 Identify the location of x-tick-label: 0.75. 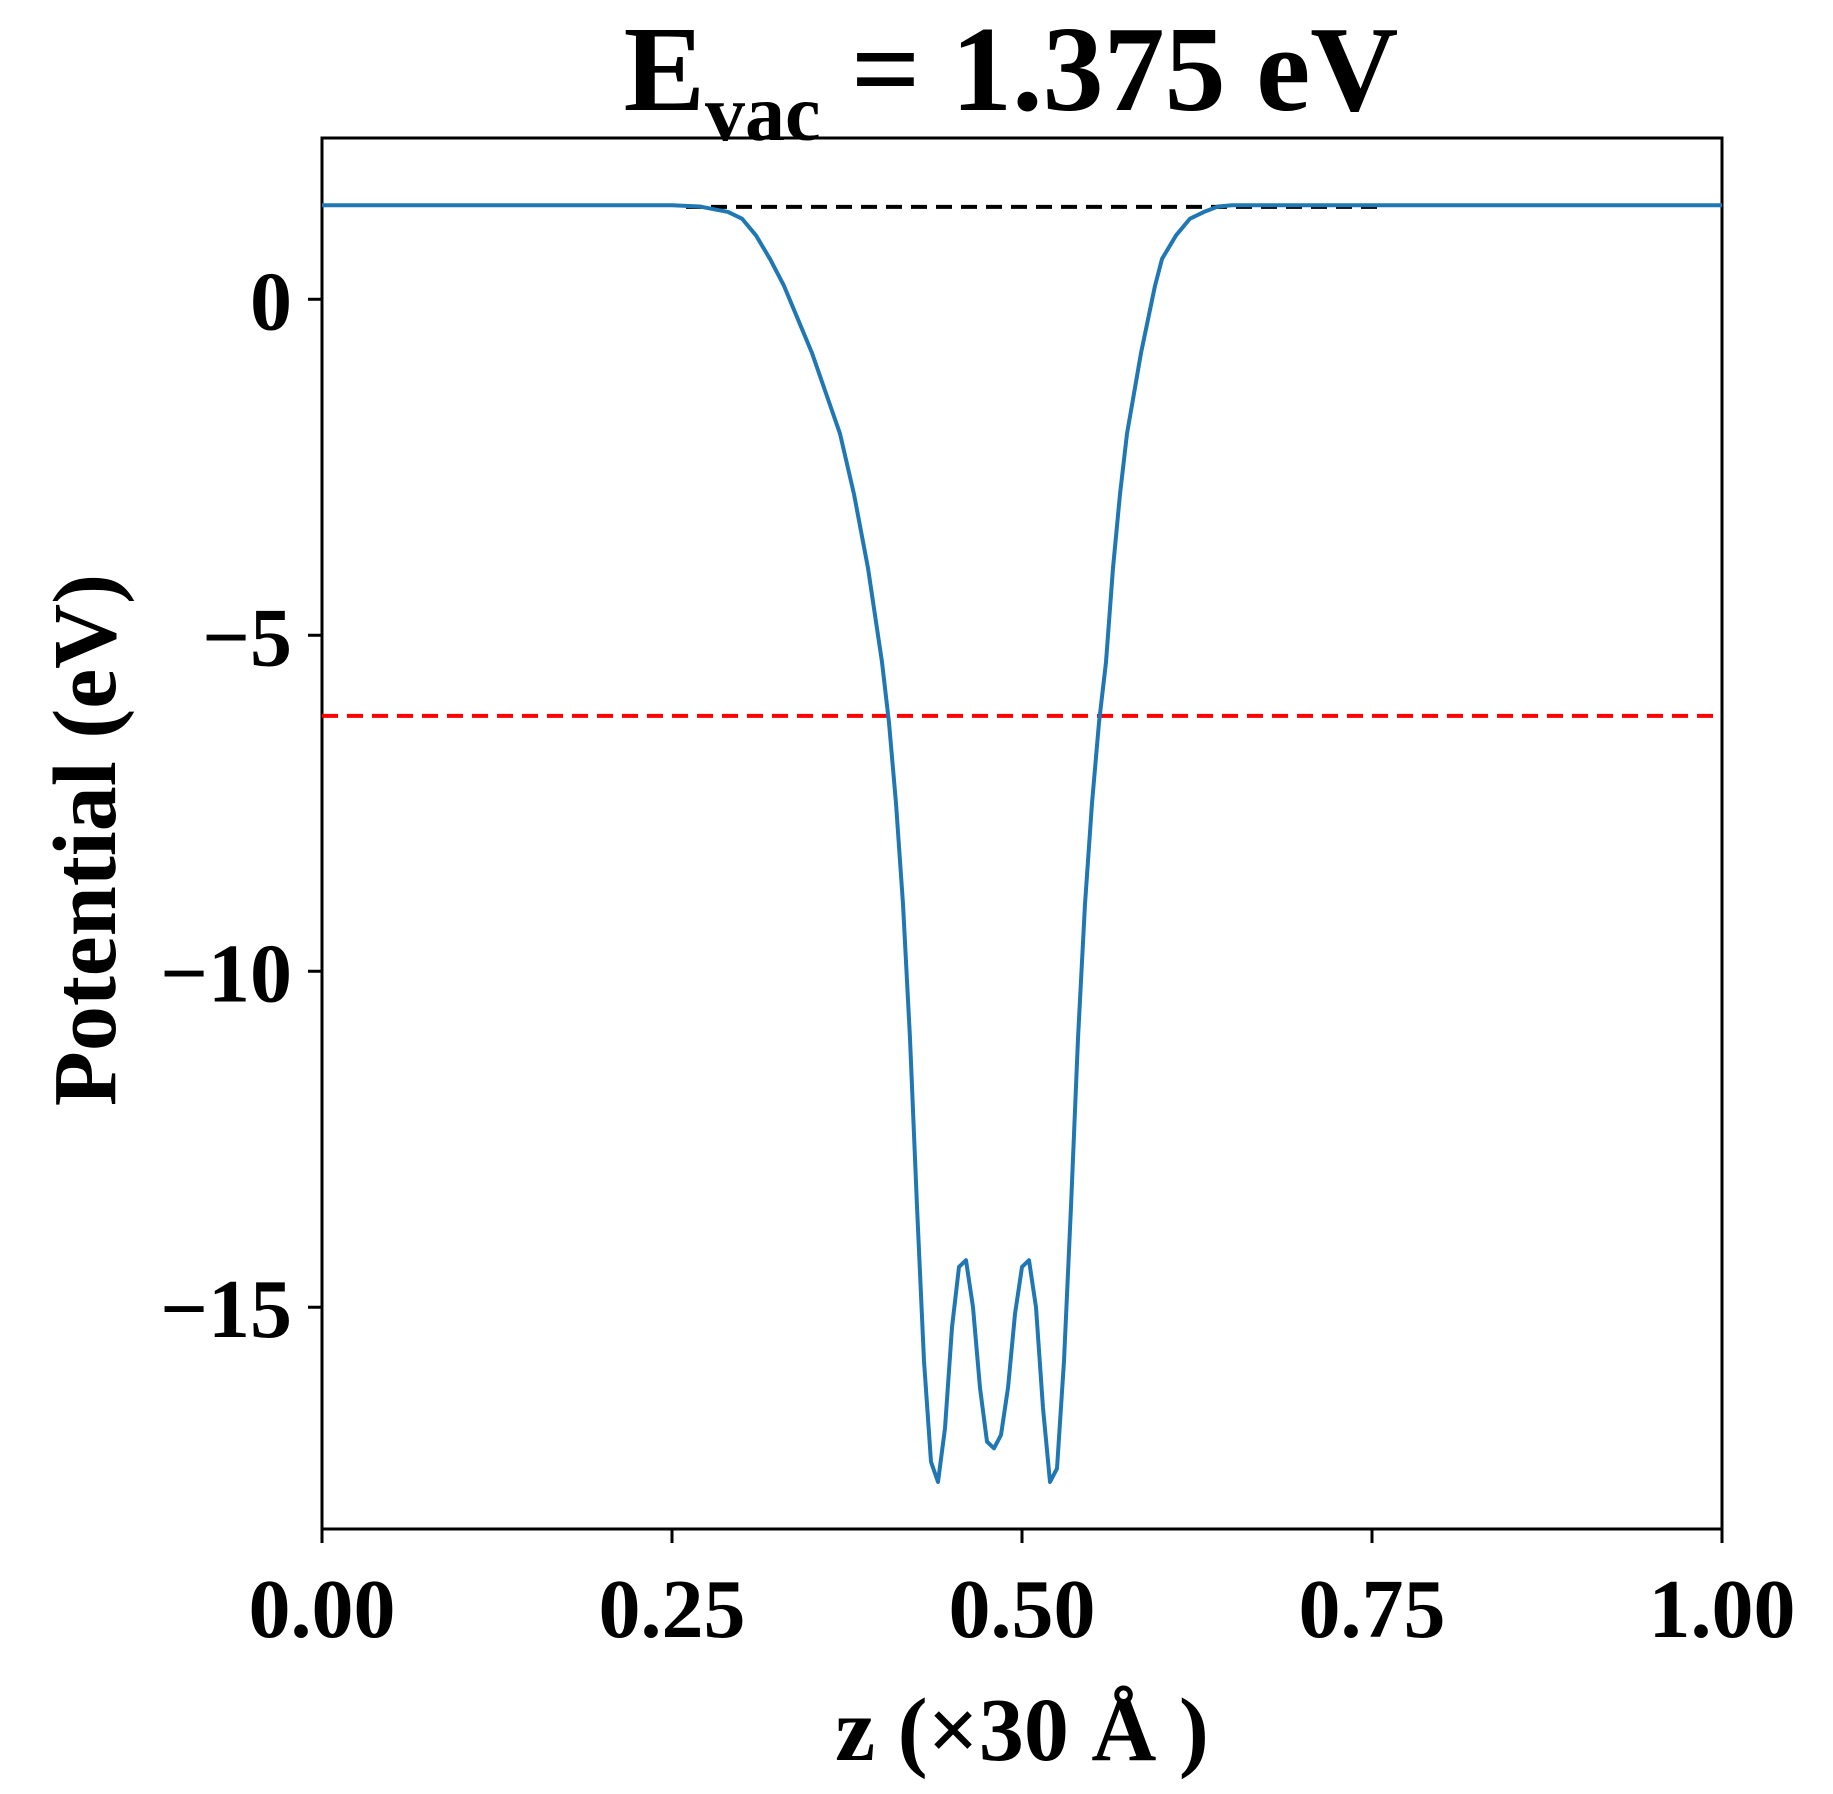
(1372, 1609).